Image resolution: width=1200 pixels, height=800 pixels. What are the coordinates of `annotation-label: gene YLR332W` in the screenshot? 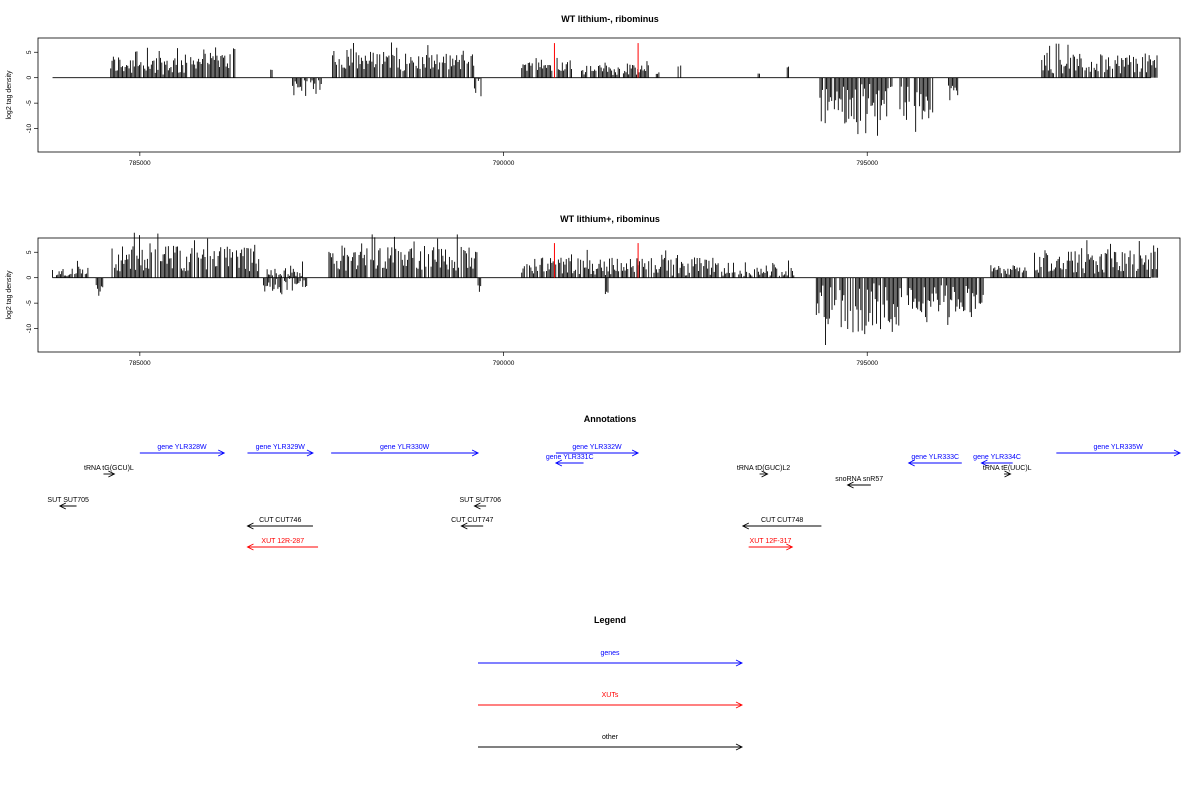 It's located at (597, 447).